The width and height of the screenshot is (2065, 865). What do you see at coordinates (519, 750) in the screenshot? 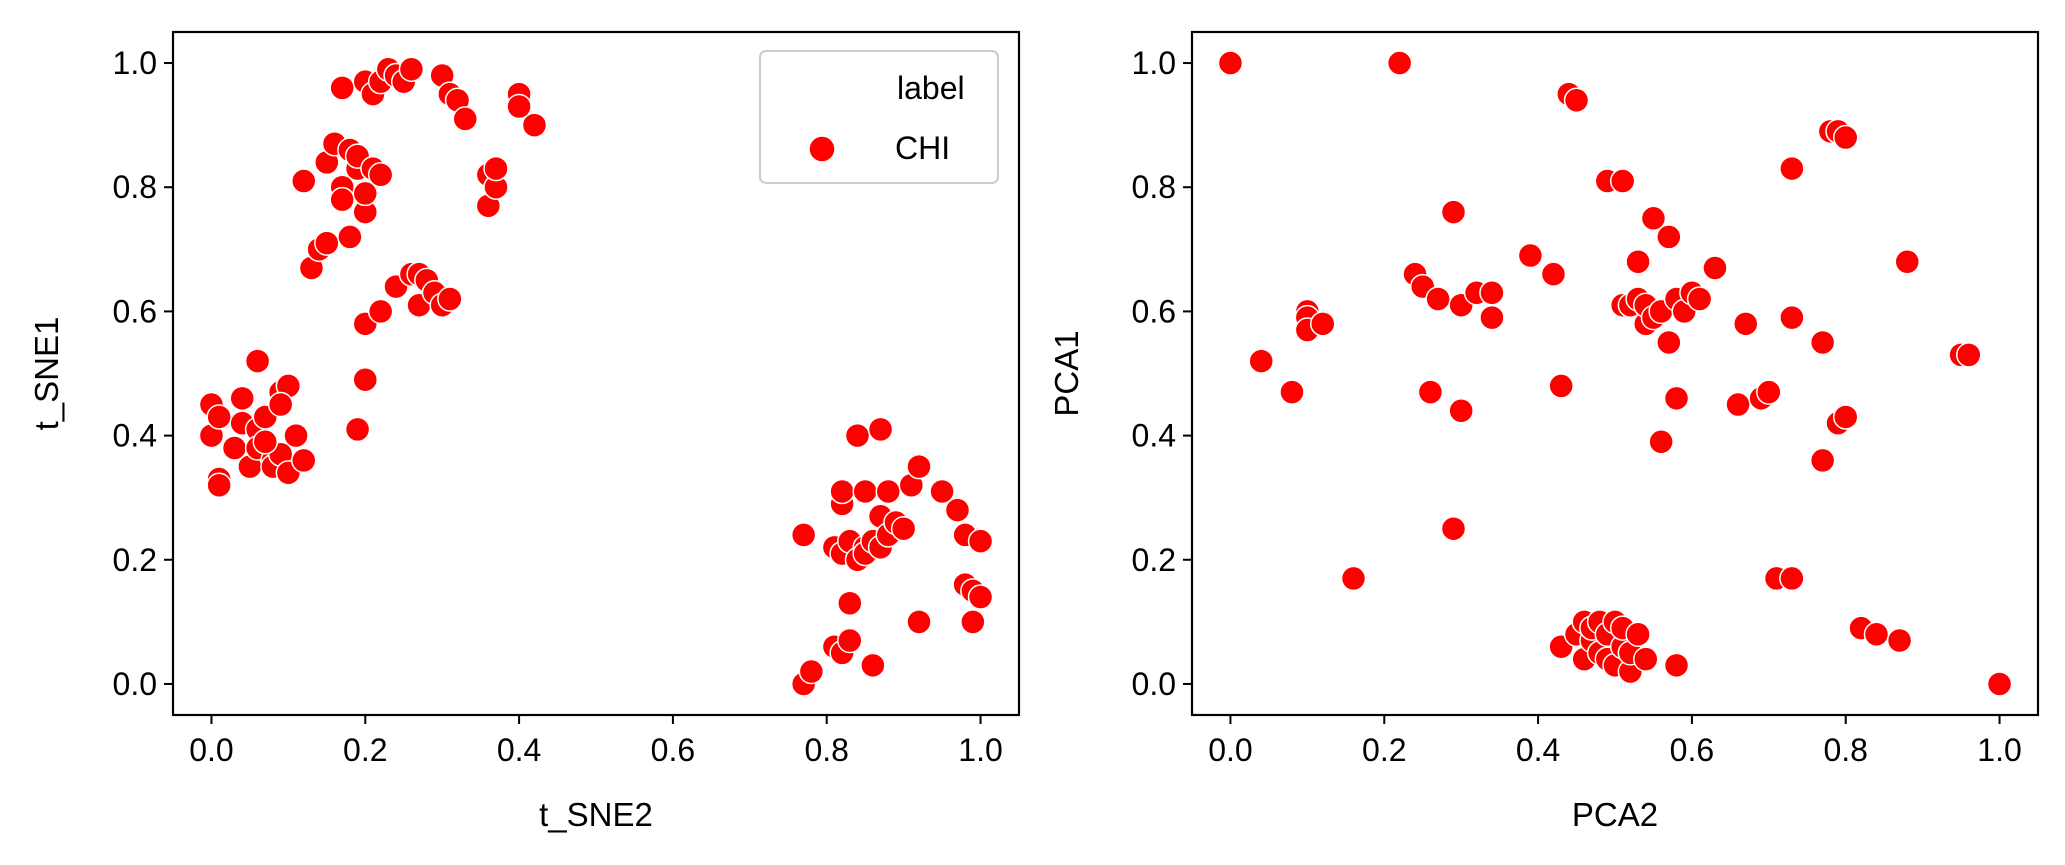
I see `tsne-x-tick-label: 0.4` at bounding box center [519, 750].